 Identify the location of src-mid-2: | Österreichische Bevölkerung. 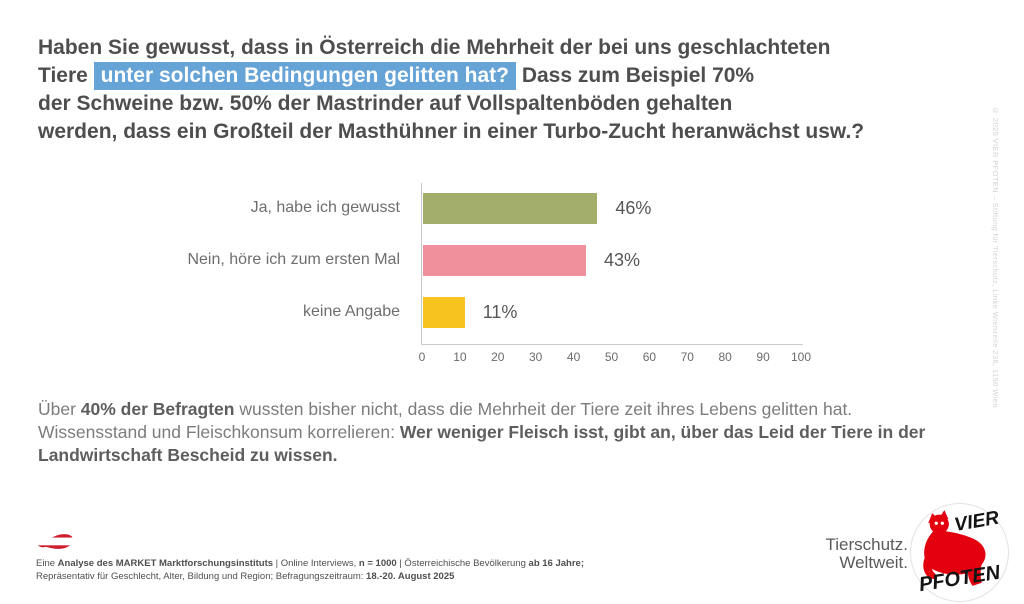
(462, 563).